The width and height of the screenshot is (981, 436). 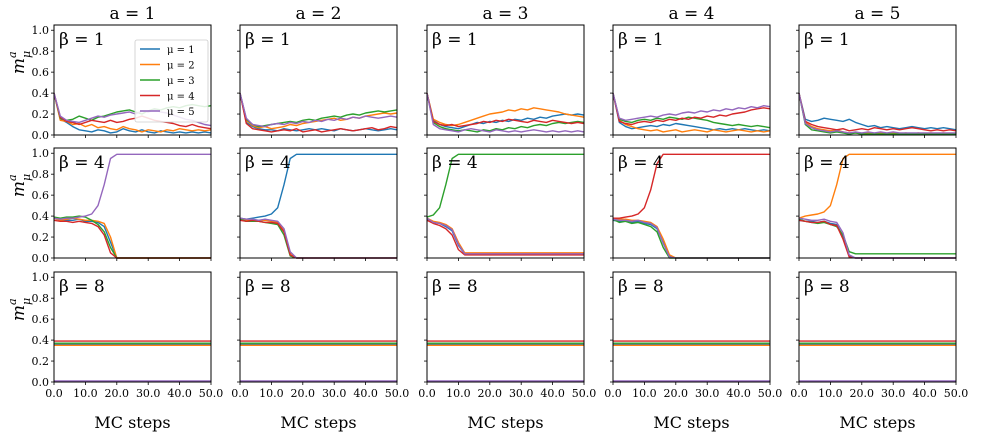 What do you see at coordinates (877, 14) in the screenshot?
I see `column-title: a = 5` at bounding box center [877, 14].